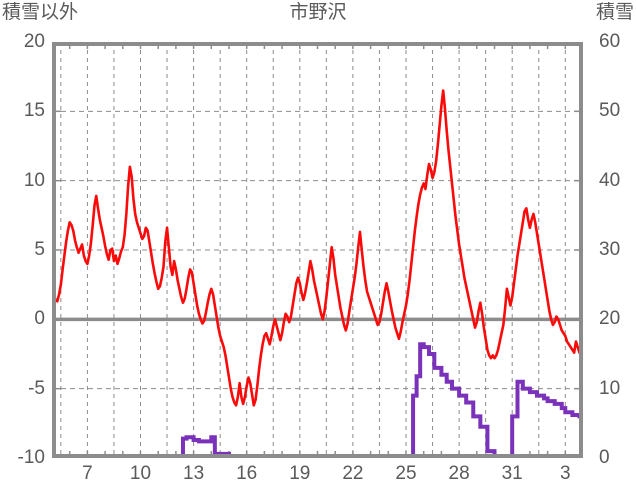 The width and height of the screenshot is (636, 501). I want to click on left-axis-title: 積雪以外, so click(40, 12).